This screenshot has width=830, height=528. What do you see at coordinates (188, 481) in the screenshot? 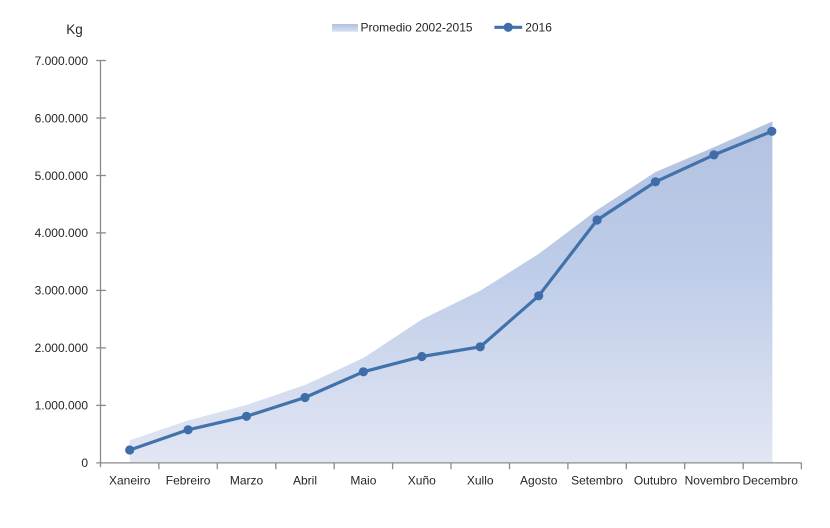
I see `svg-text: Febreiro` at bounding box center [188, 481].